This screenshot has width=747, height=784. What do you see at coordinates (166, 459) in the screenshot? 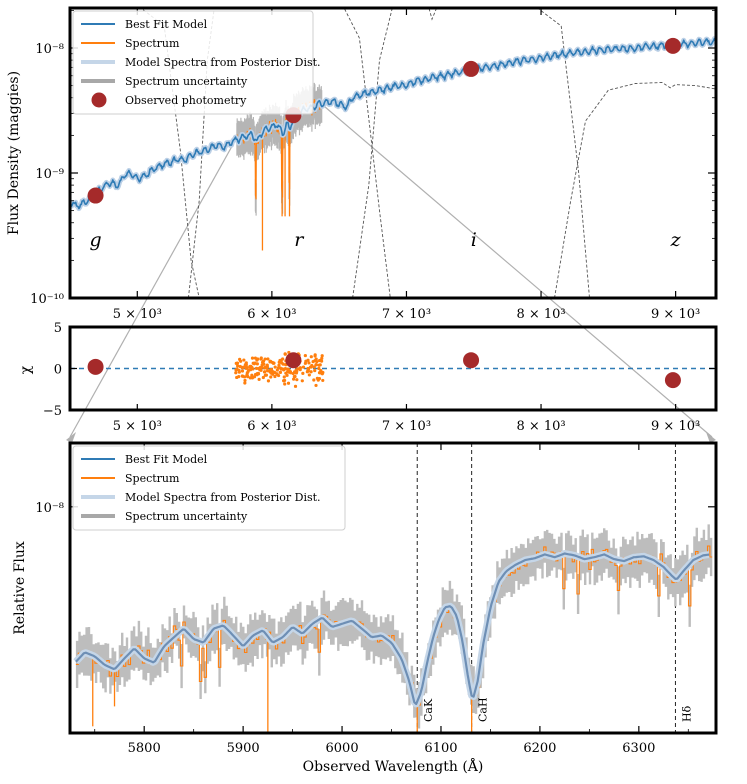
I see `legend-entry-label: Best Fit Model` at bounding box center [166, 459].